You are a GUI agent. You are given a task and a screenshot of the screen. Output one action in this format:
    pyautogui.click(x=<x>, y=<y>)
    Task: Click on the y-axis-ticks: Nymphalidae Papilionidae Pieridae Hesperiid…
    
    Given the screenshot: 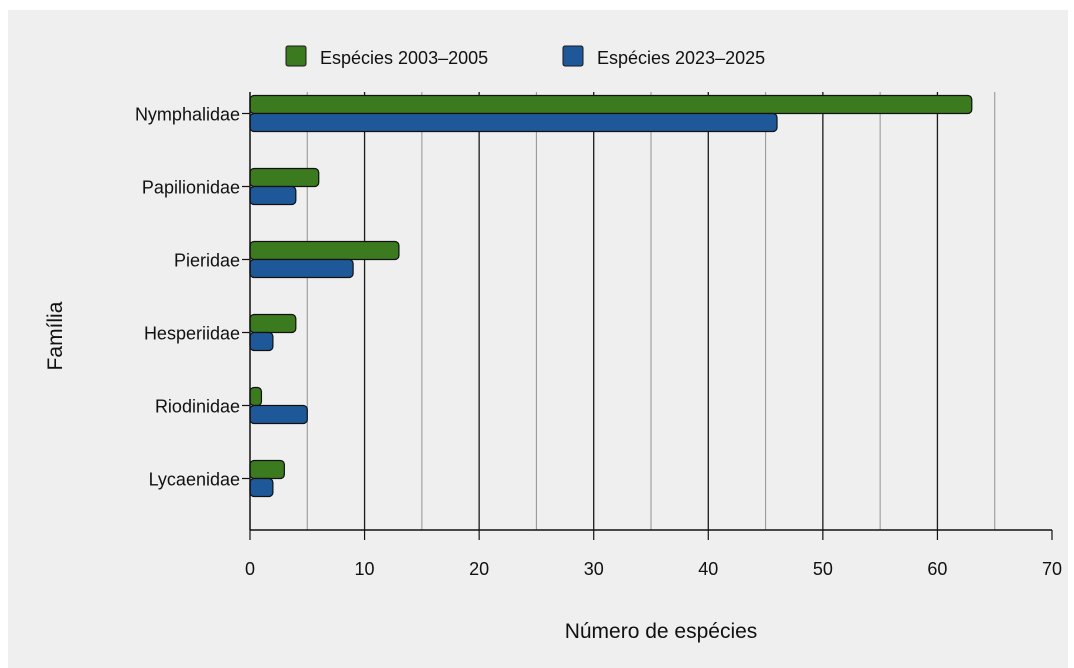 What is the action you would take?
    pyautogui.click(x=192, y=297)
    